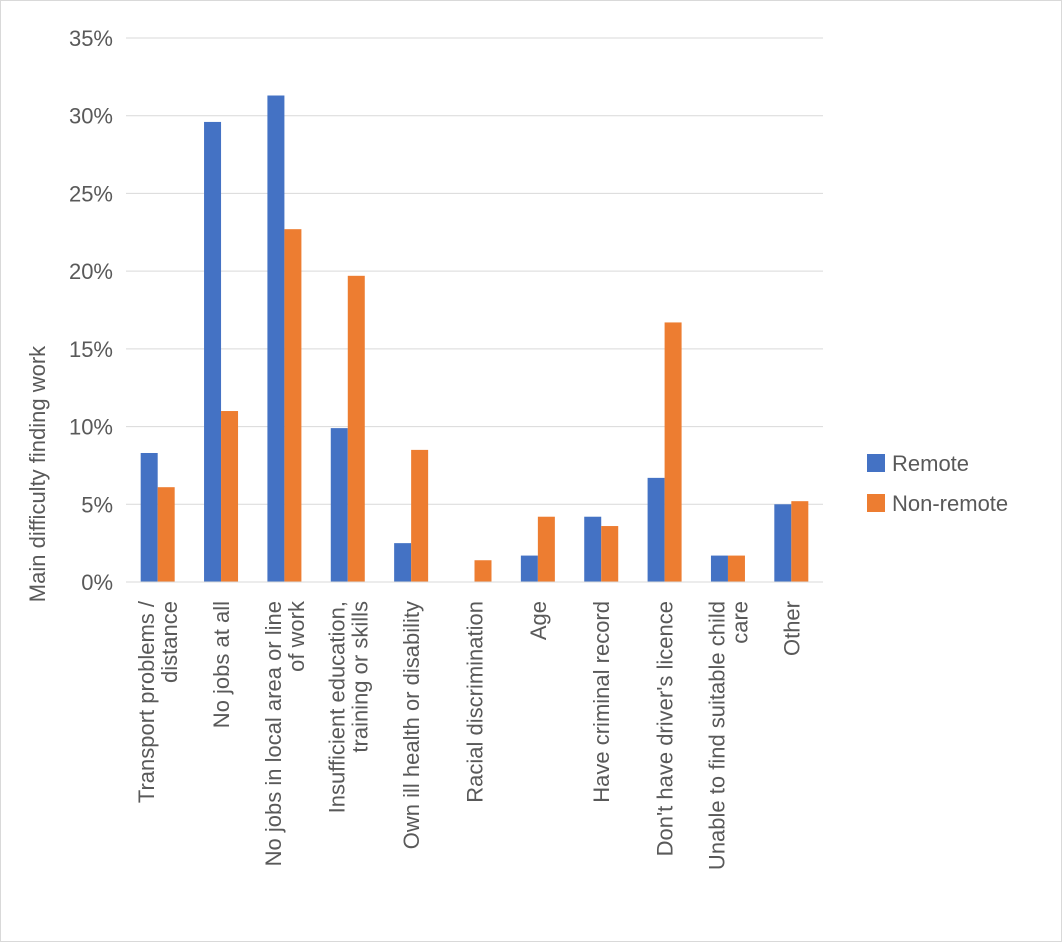 Image resolution: width=1062 pixels, height=942 pixels. Describe the element at coordinates (601, 702) in the screenshot. I see `x-category-label: Have criminal record` at that location.